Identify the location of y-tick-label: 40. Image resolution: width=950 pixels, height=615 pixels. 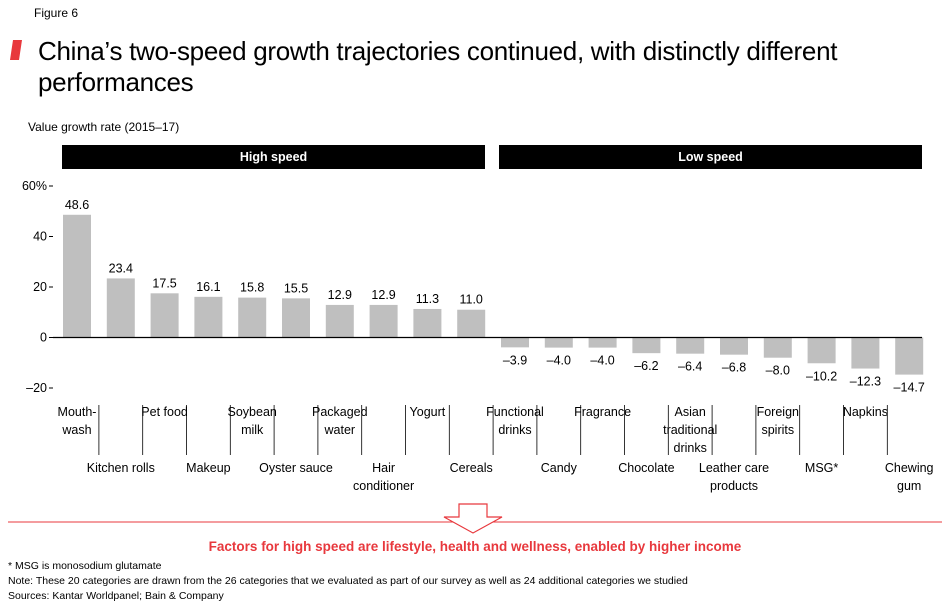
(40, 237).